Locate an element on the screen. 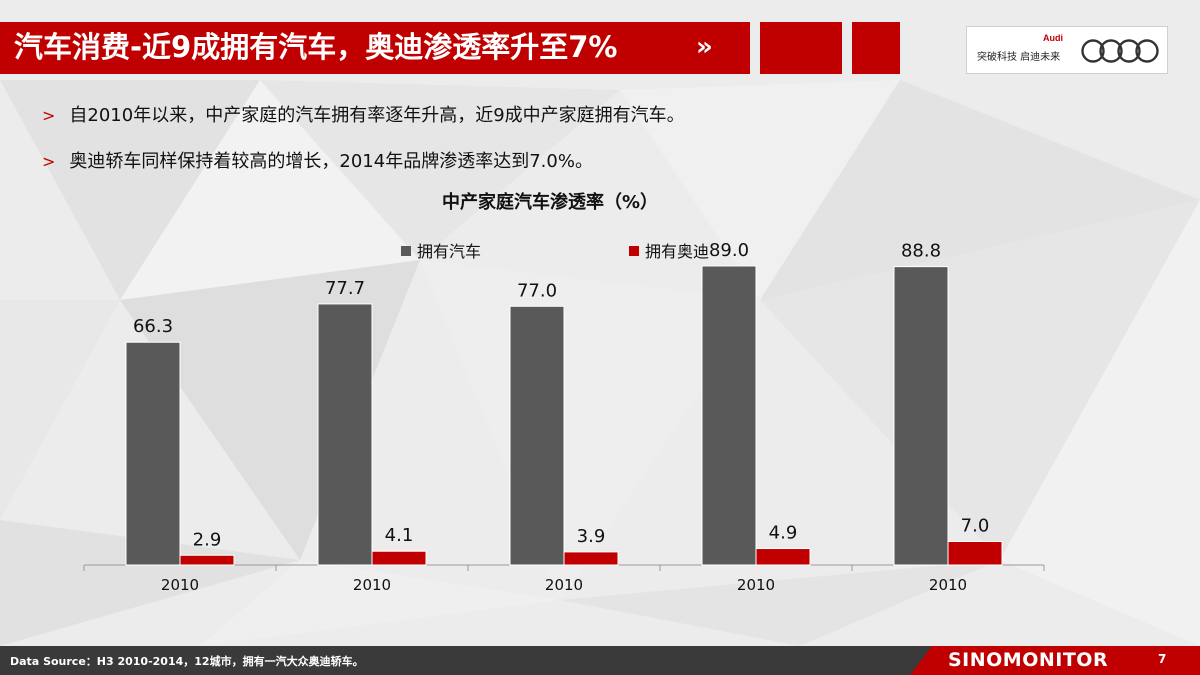  page-number: 7 is located at coordinates (1162, 659).